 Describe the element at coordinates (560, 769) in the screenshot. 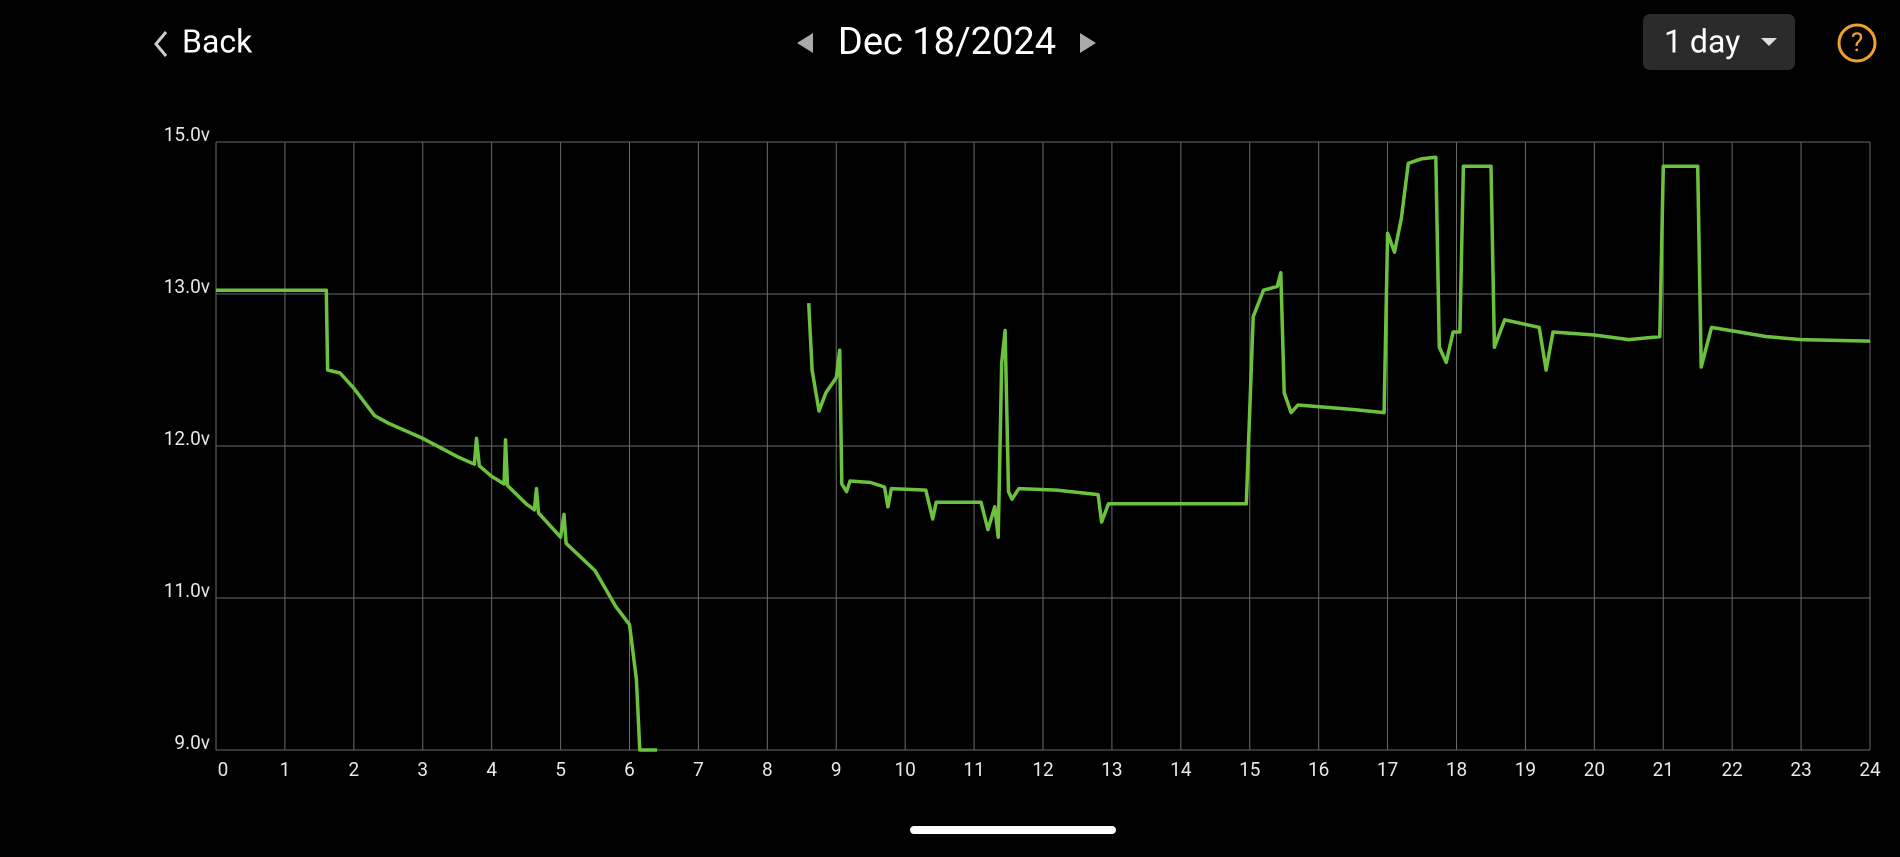

I see `x-tick-label: 5` at that location.